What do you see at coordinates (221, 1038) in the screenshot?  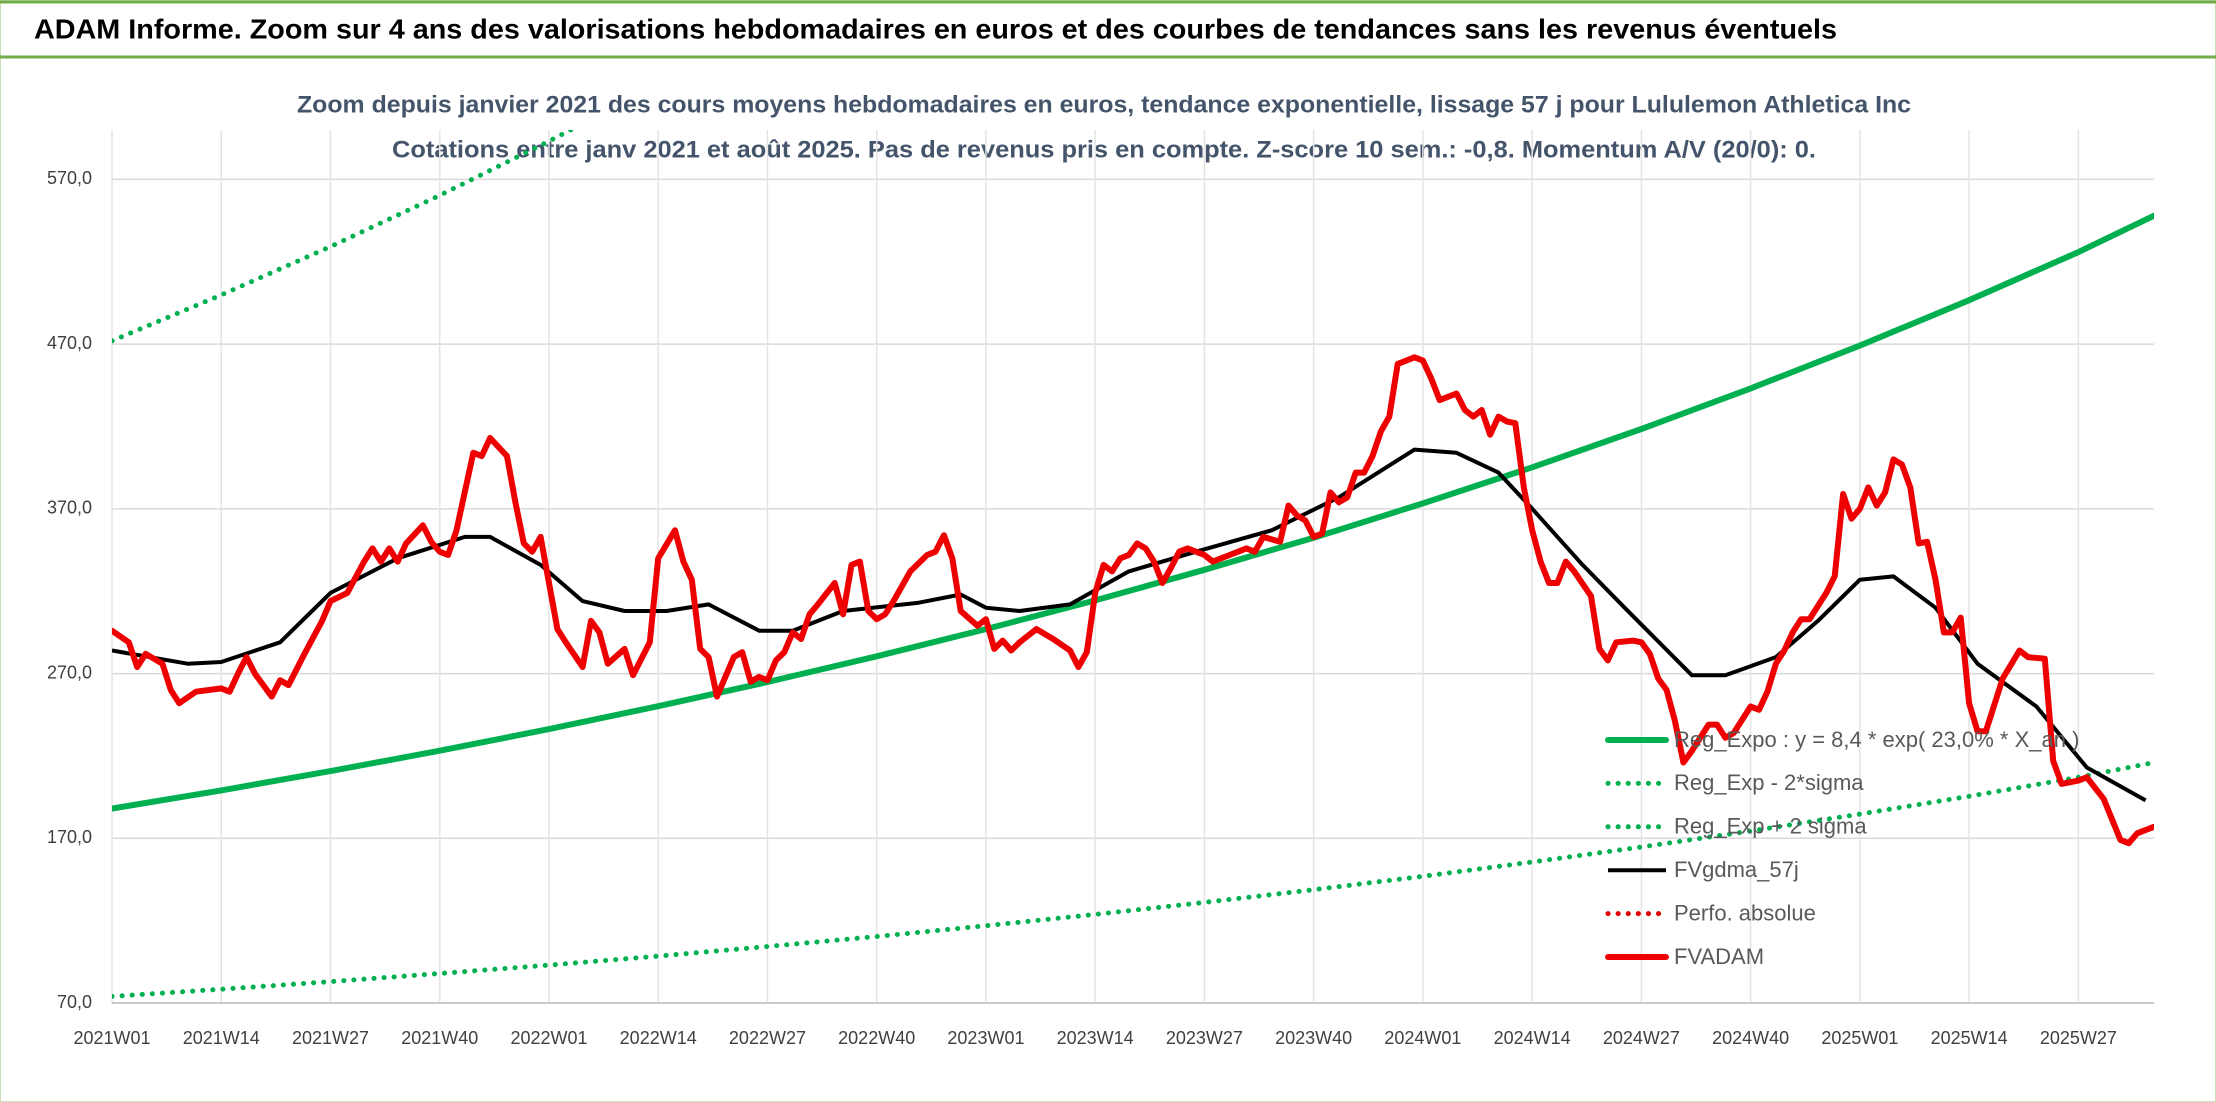 I see `x-tick-label: 2021W14` at bounding box center [221, 1038].